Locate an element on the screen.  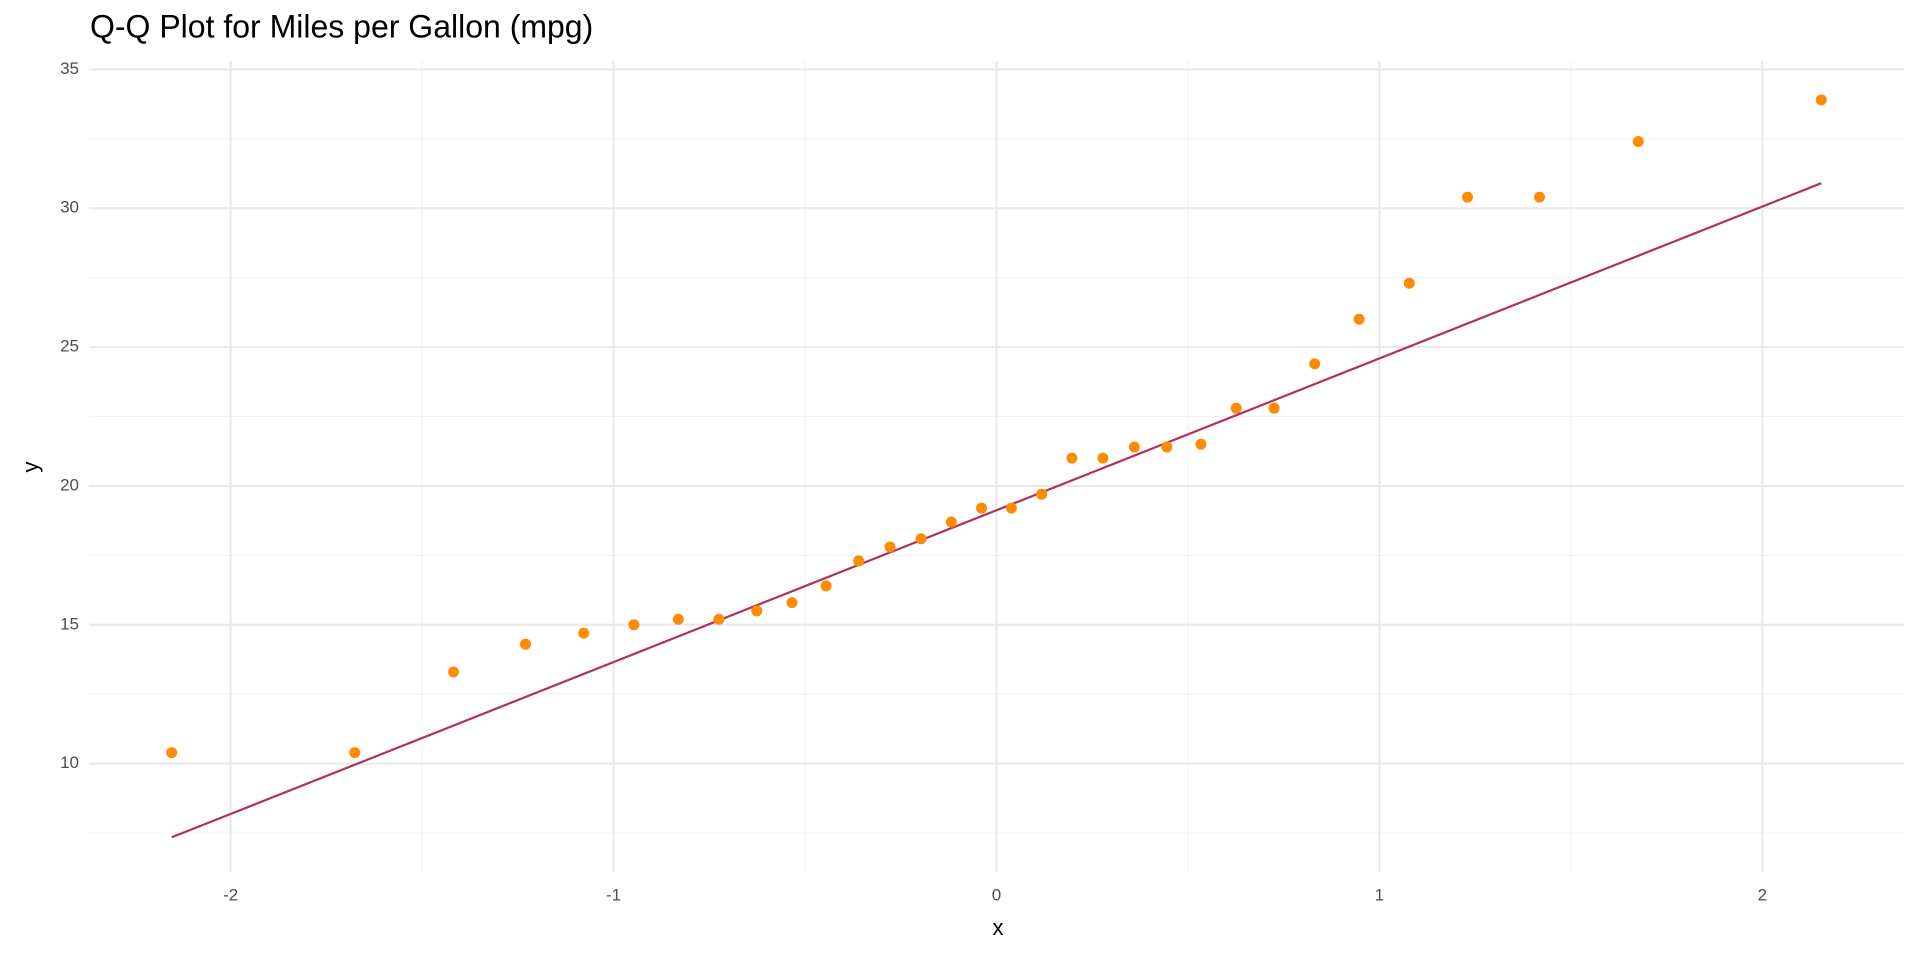
y-tick-label: 35 is located at coordinates (69, 68).